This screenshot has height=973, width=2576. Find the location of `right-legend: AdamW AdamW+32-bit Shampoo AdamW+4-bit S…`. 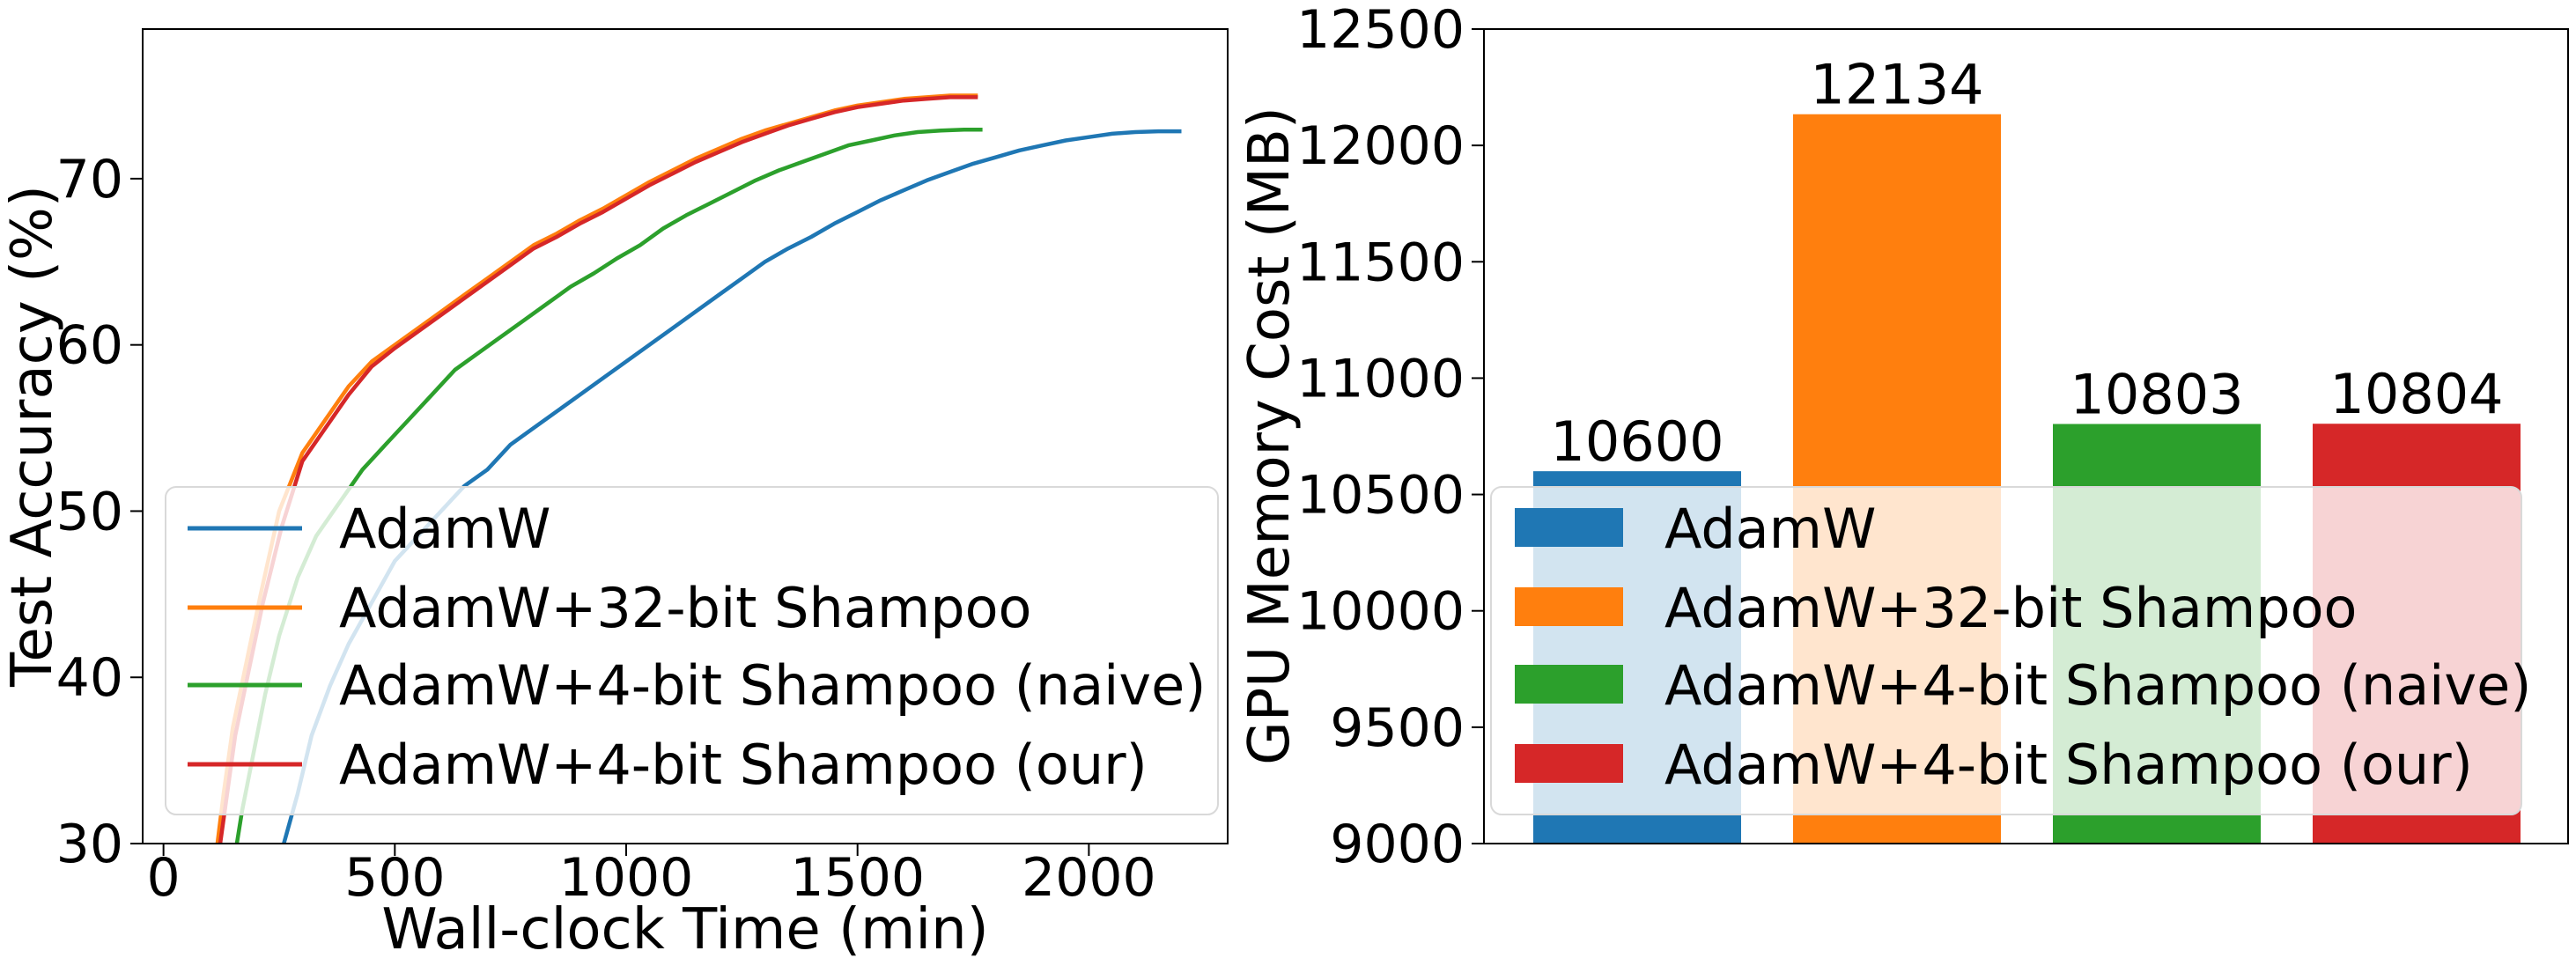

right-legend: AdamW AdamW+32-bit Shampoo AdamW+4-bit S… is located at coordinates (2010, 650).